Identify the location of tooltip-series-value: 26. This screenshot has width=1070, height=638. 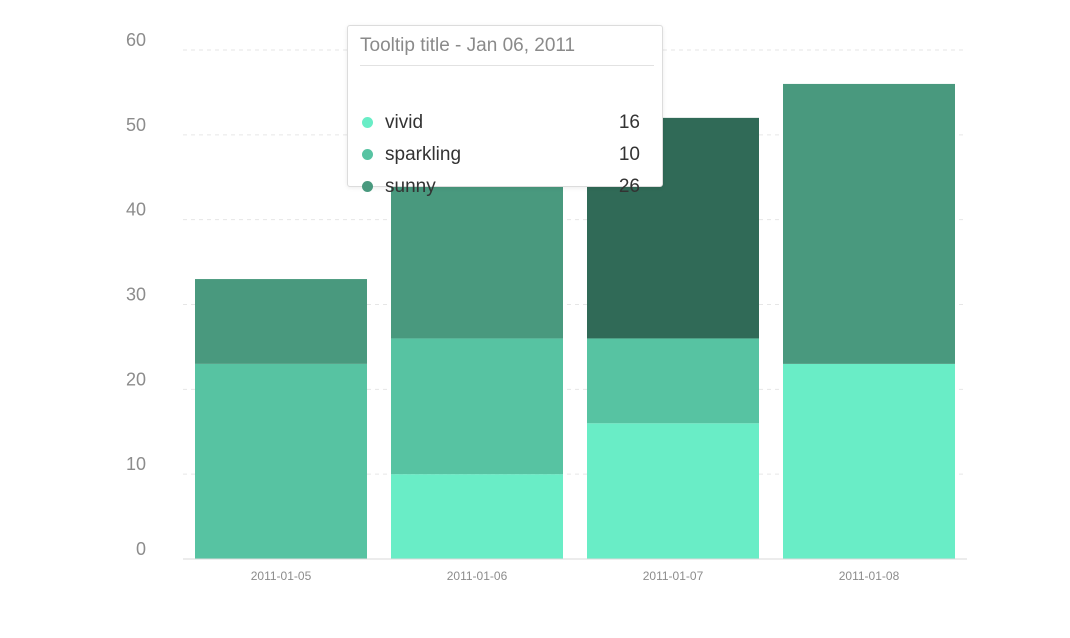
(629, 186).